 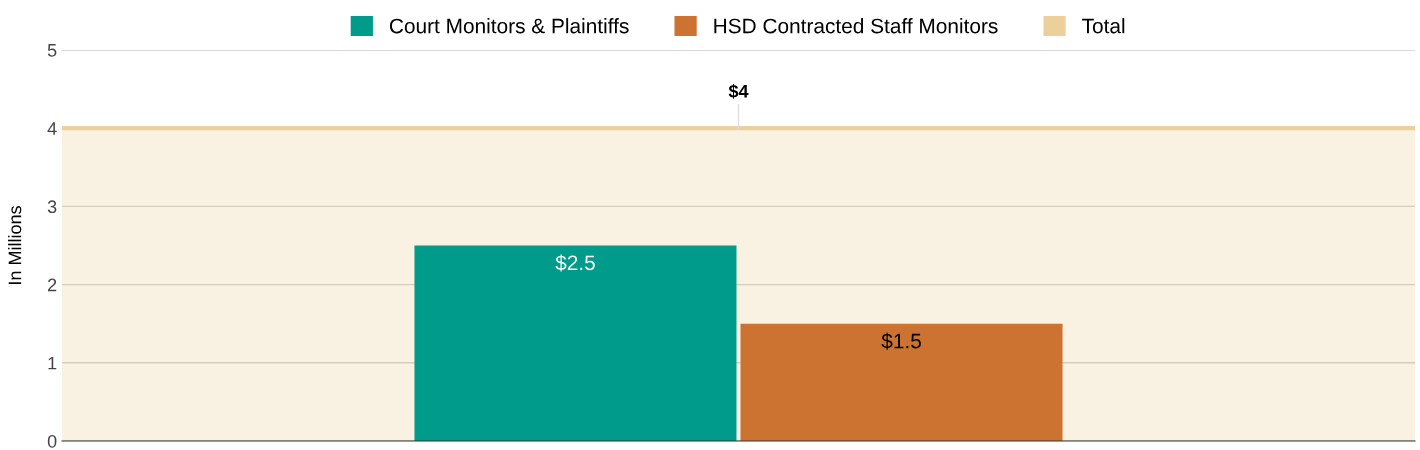 I want to click on y-tick-label: 2, so click(x=52, y=285).